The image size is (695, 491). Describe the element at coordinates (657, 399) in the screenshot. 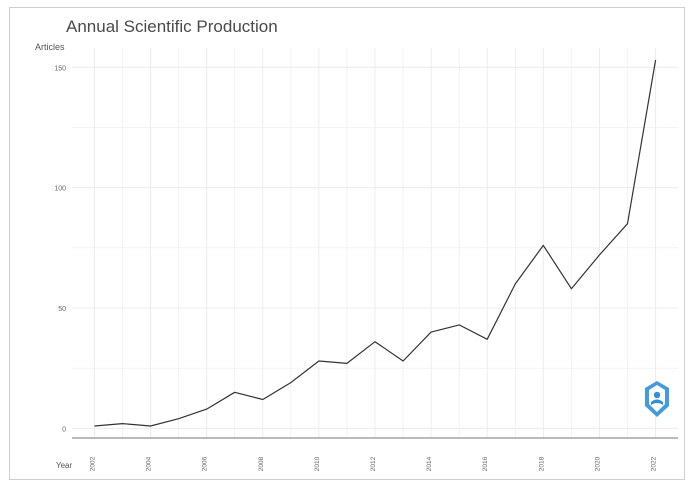

I see `shield-logo-icon` at that location.